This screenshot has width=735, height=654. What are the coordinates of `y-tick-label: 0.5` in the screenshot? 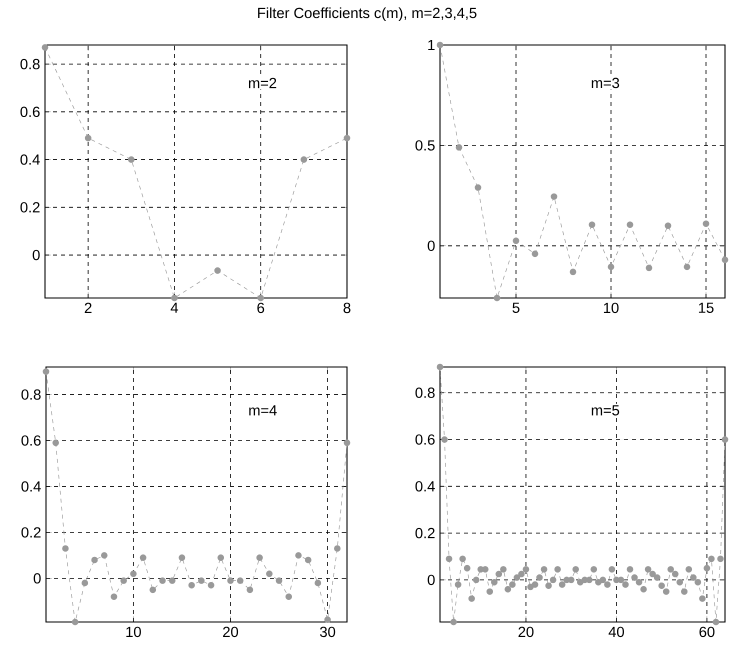 It's located at (425, 145).